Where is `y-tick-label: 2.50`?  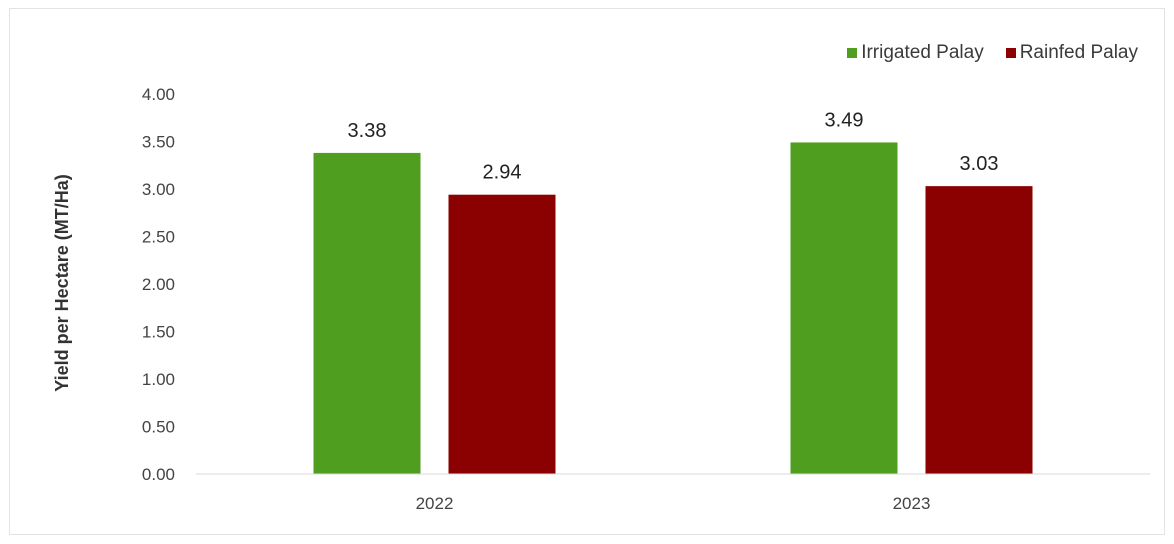
y-tick-label: 2.50 is located at coordinates (158, 237).